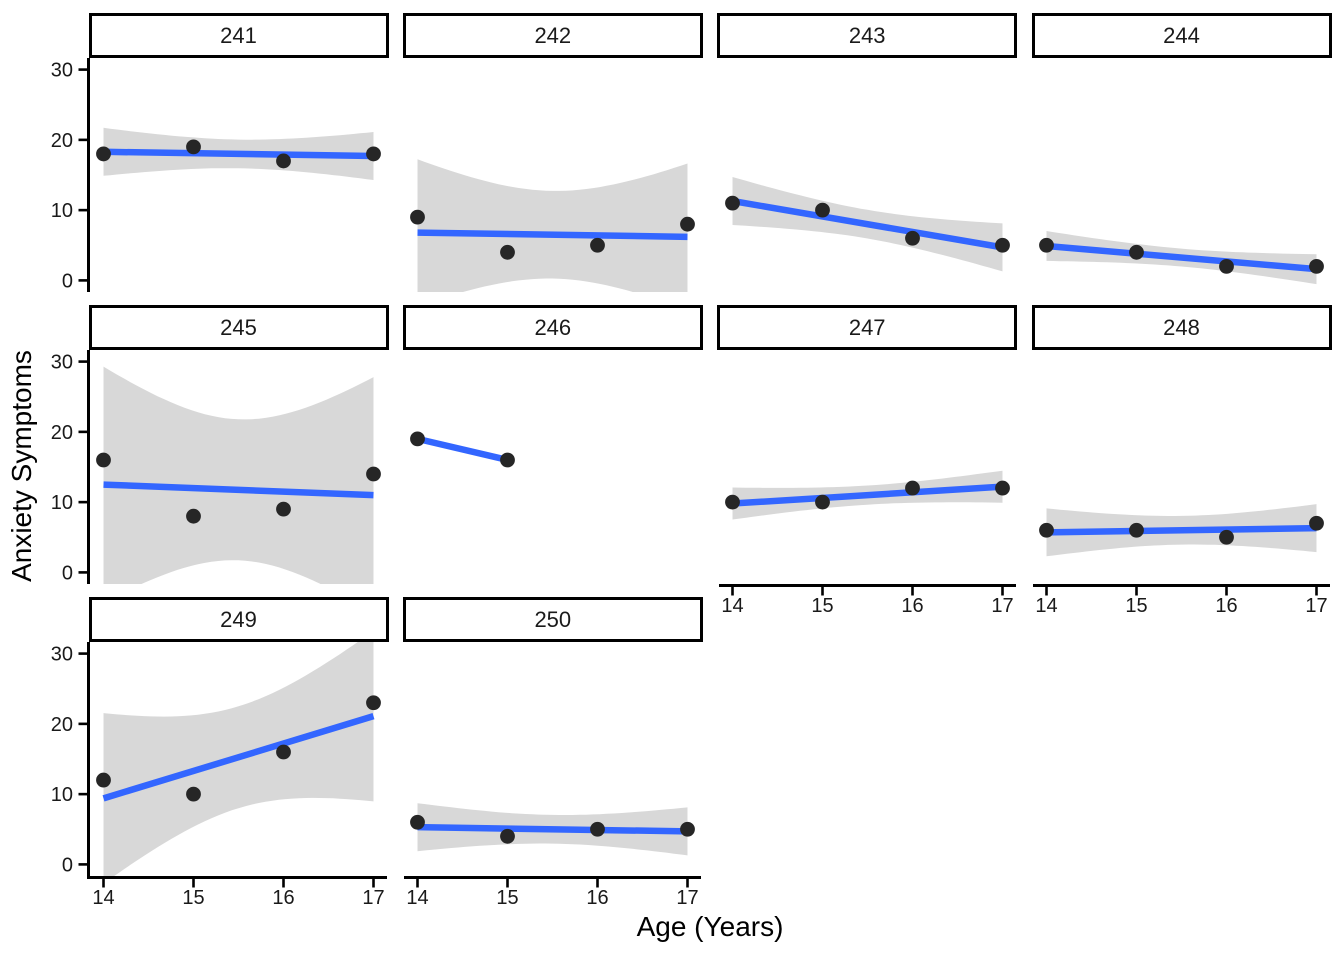 The width and height of the screenshot is (1344, 960). I want to click on facet-strip-label: 249, so click(238, 619).